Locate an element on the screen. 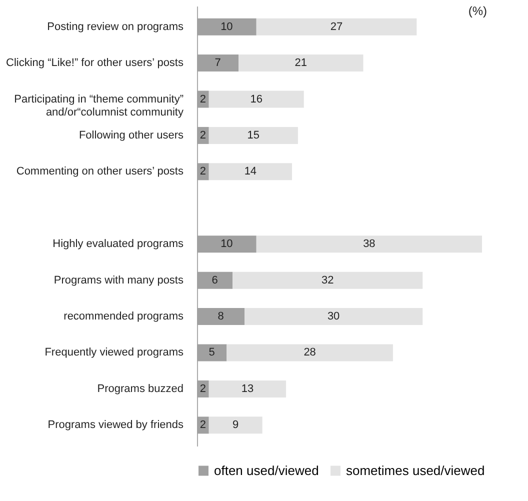 The image size is (528, 501). data-label: 16 is located at coordinates (256, 99).